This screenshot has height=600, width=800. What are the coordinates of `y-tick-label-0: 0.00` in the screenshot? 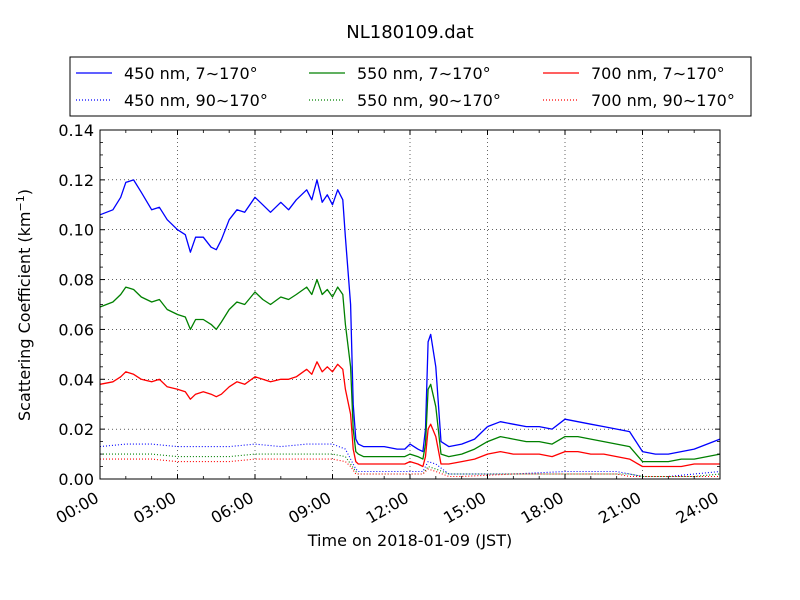 It's located at (76, 479).